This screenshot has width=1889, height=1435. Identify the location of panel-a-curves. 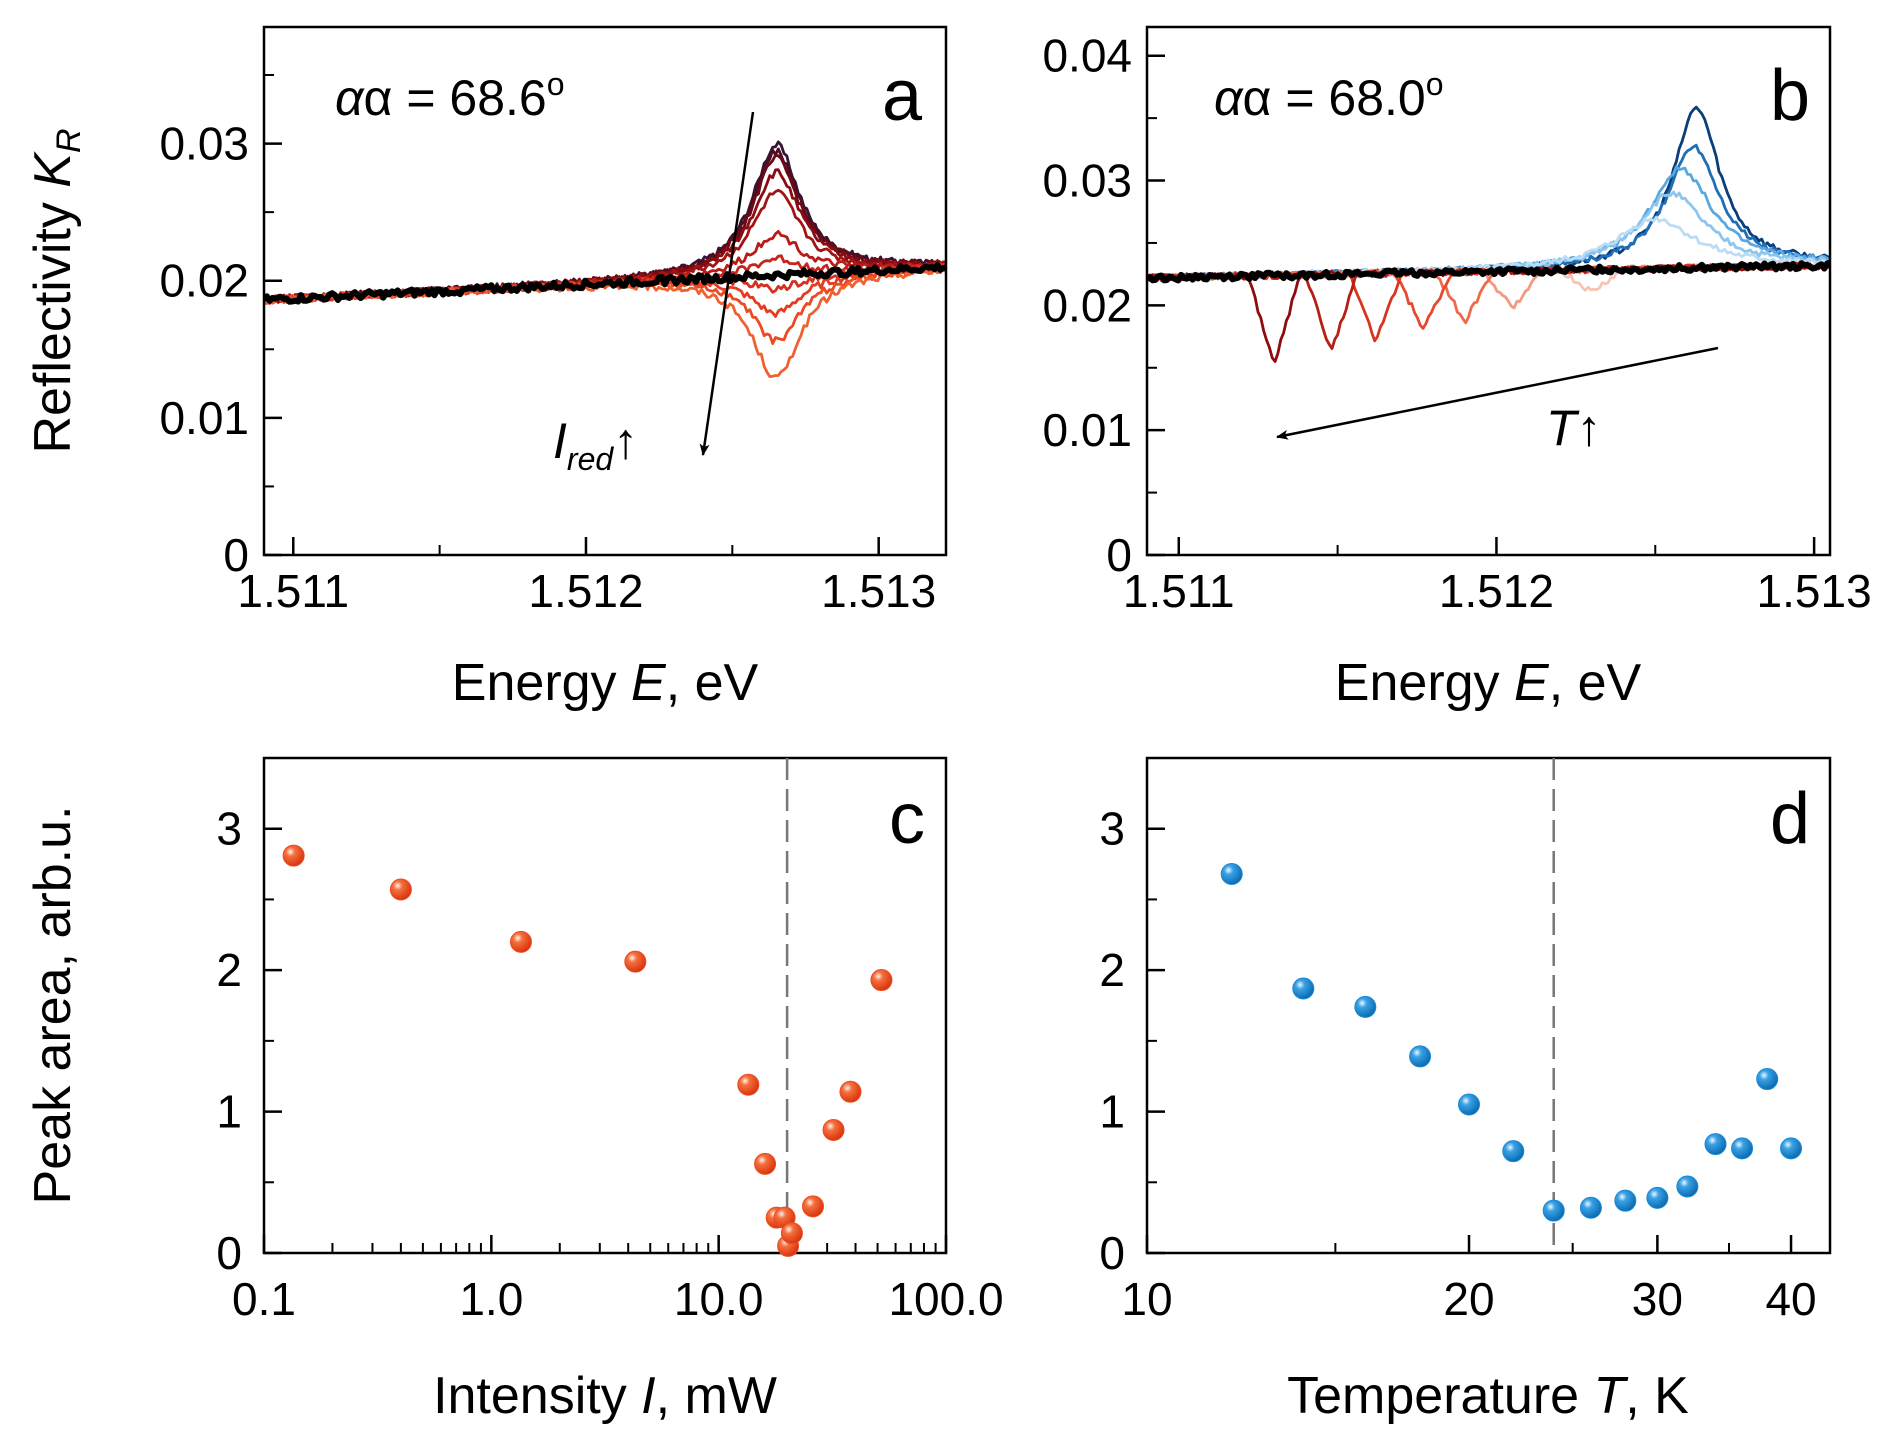
(605, 259).